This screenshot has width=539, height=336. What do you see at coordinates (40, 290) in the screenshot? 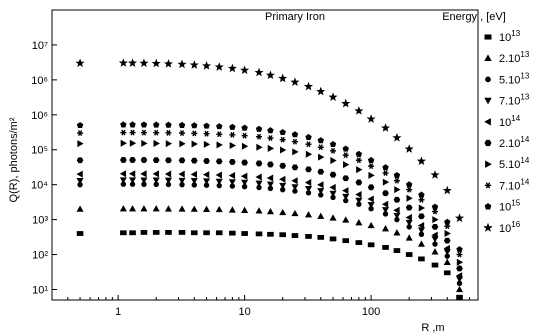
I see `y-tick-label: 10¹` at bounding box center [40, 290].